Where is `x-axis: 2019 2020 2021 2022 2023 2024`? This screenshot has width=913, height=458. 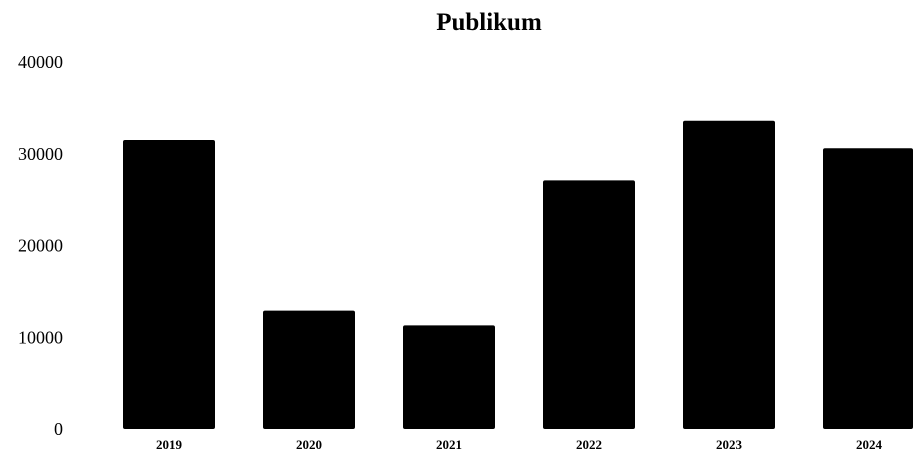
x-axis: 2019 2020 2021 2022 2023 2024 is located at coordinates (519, 444).